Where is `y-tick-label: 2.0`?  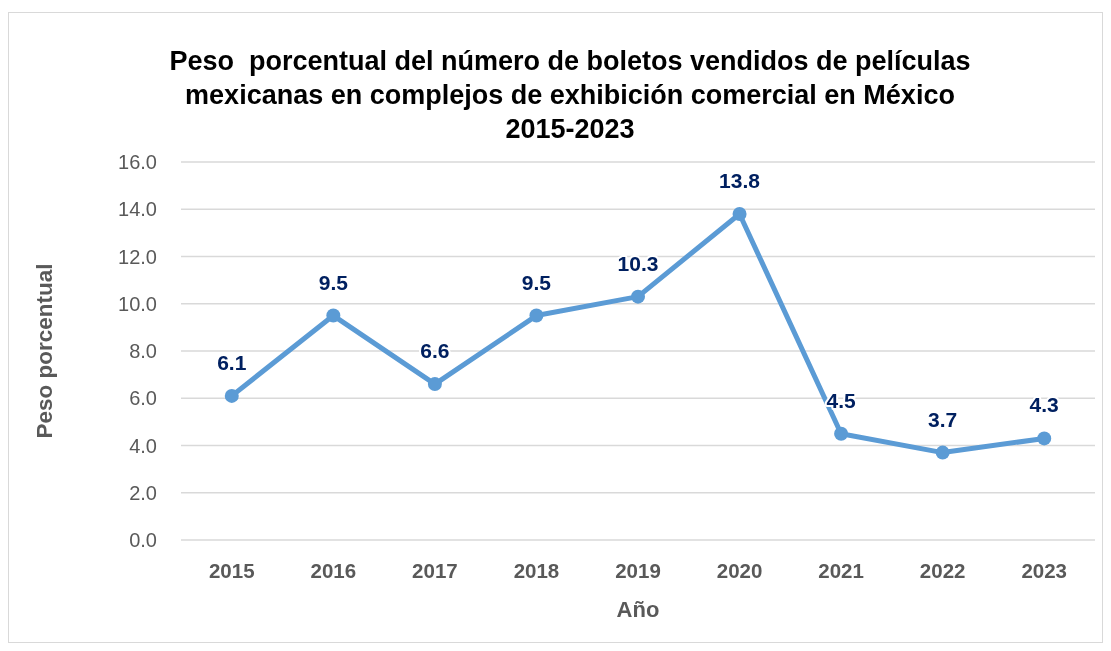 y-tick-label: 2.0 is located at coordinates (143, 492).